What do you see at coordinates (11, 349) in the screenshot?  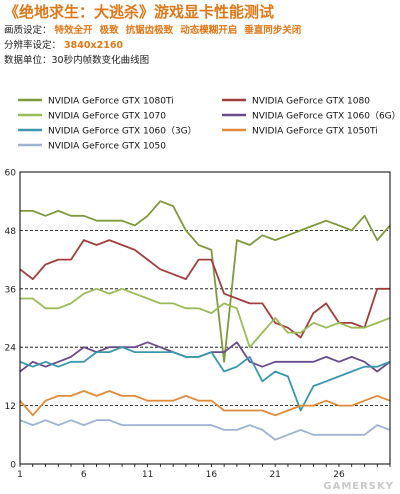 I see `y-tick-label: 24` at bounding box center [11, 349].